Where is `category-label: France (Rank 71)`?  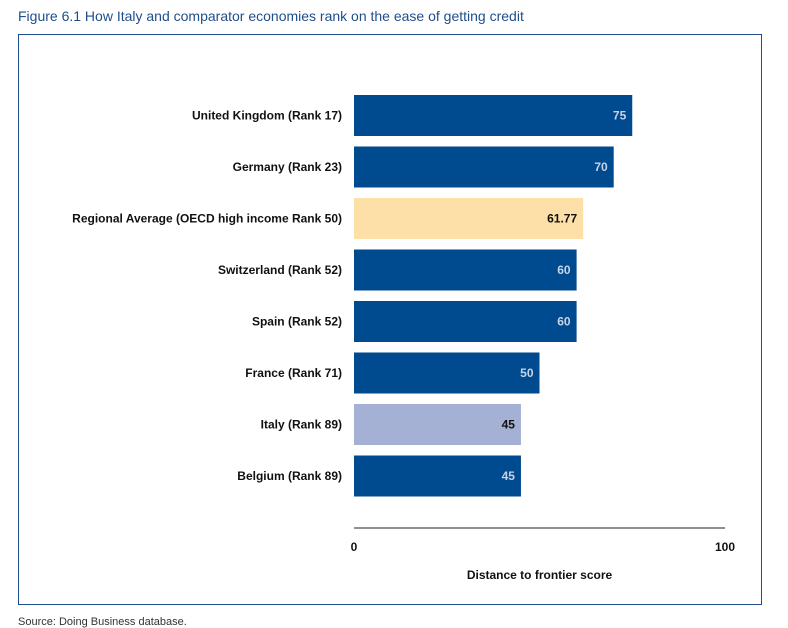 category-label: France (Rank 71) is located at coordinates (293, 373).